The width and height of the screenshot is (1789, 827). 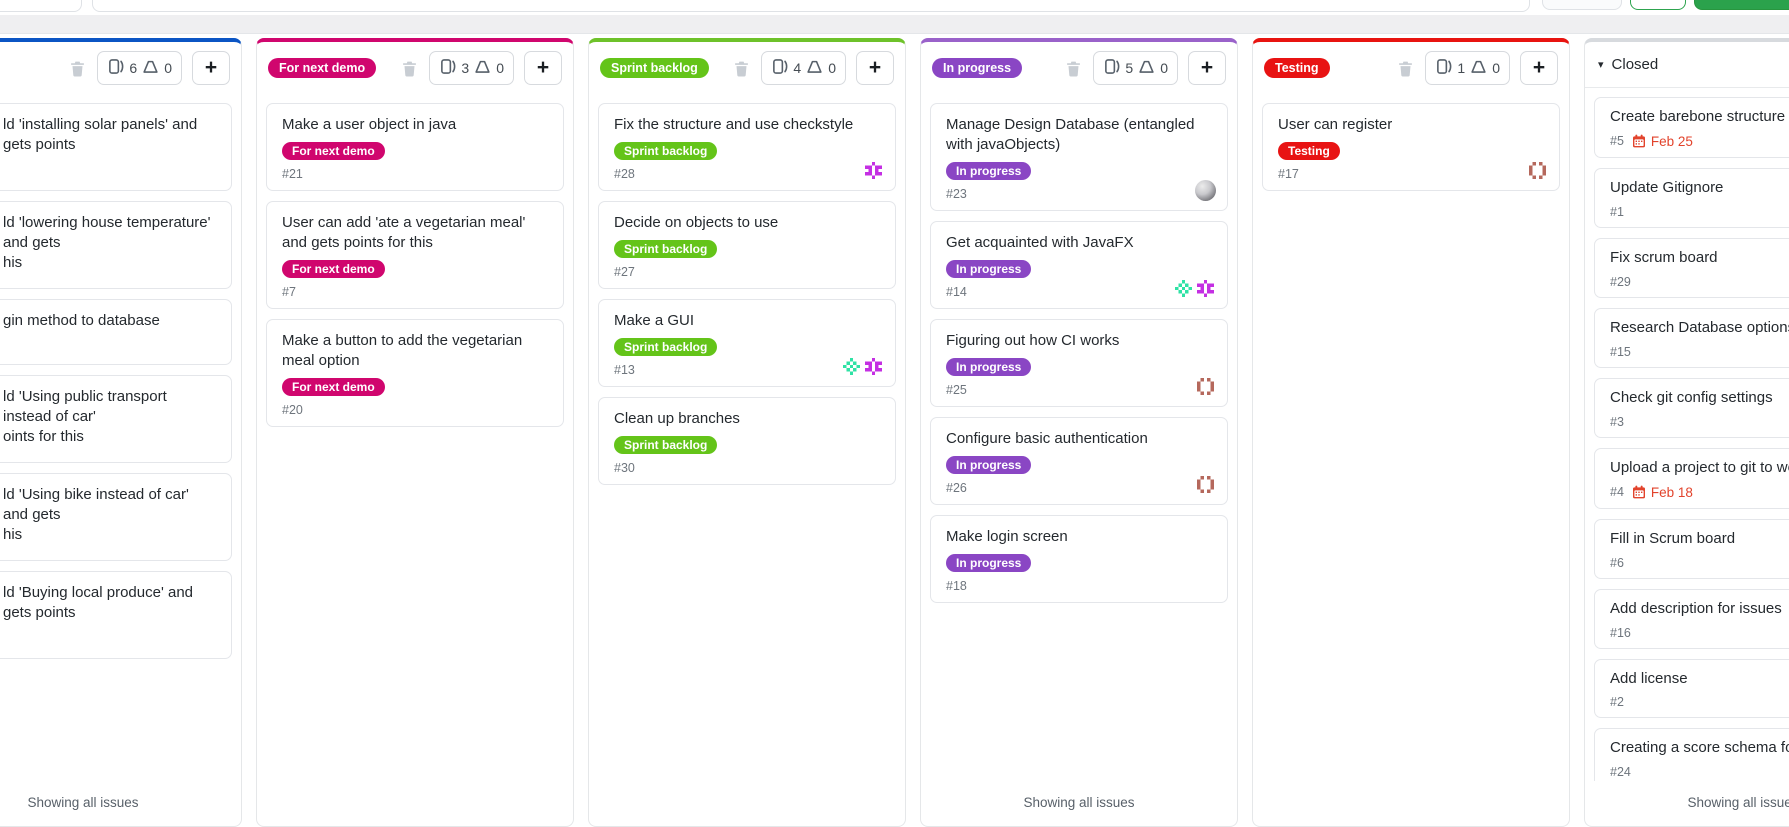 I want to click on card: Check git config settings #3, so click(x=1691, y=407).